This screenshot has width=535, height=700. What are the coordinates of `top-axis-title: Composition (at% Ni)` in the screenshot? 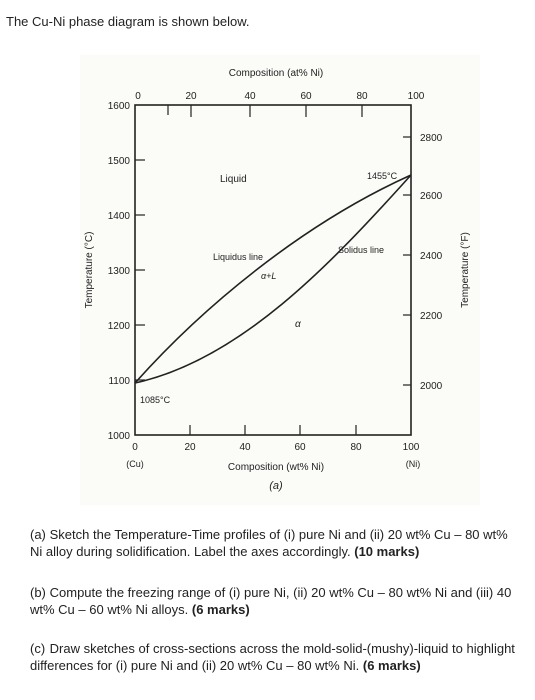 It's located at (276, 73).